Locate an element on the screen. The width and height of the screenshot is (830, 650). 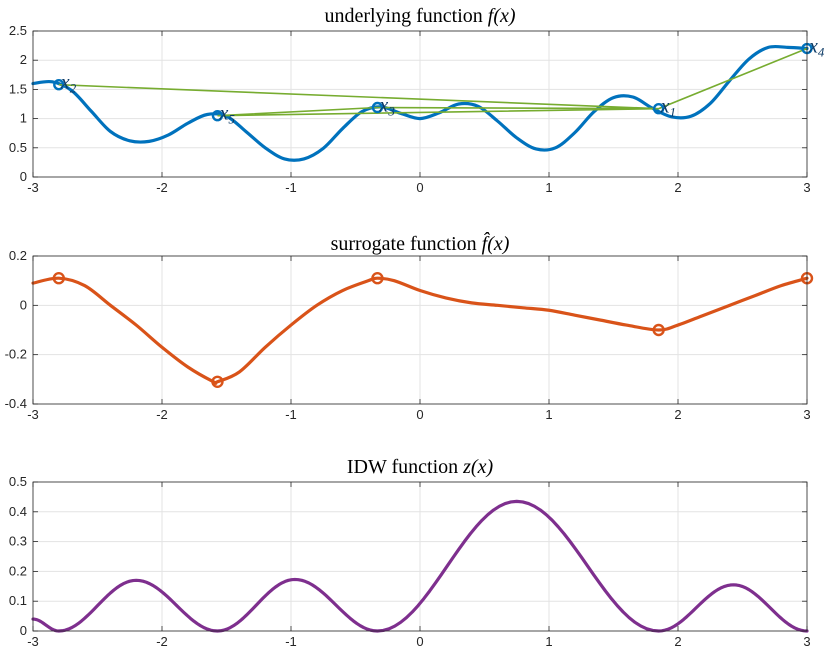
sample-label-subscript: 4 is located at coordinates (821, 52).